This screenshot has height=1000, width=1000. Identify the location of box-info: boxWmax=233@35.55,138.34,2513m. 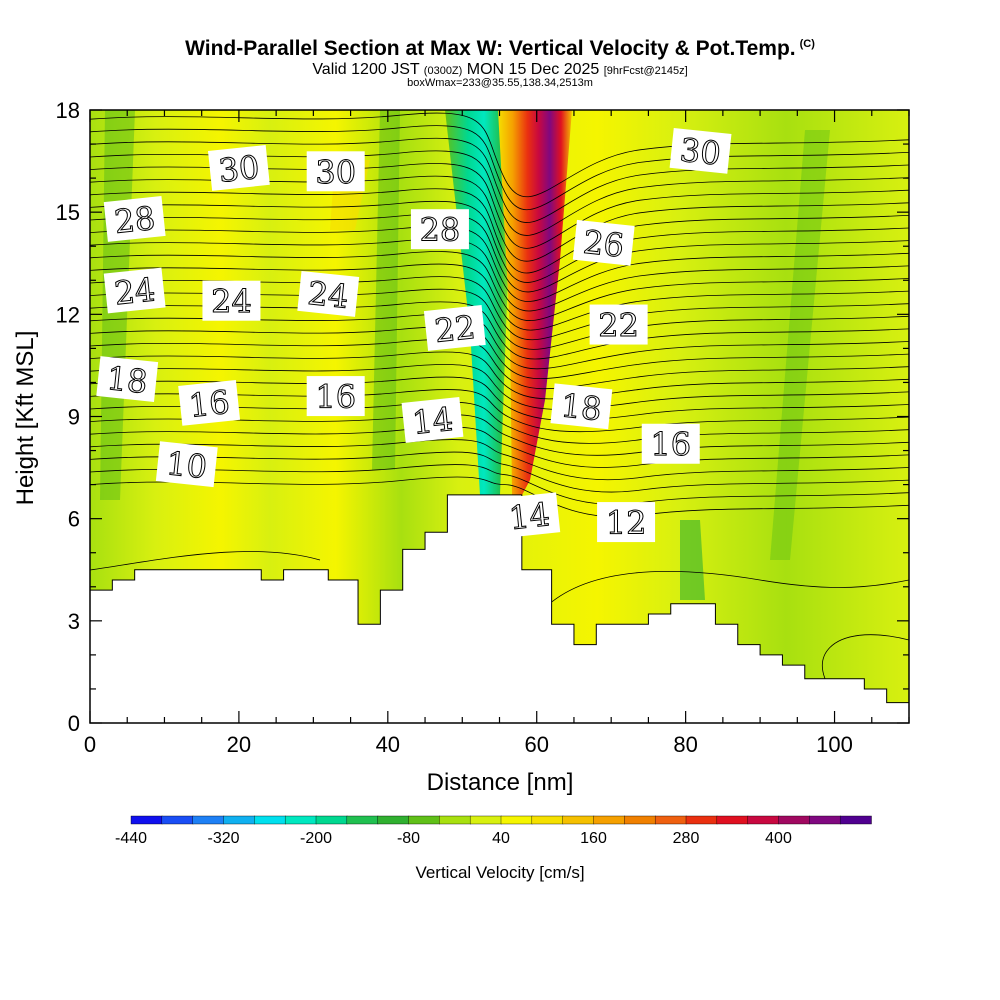
(500, 83).